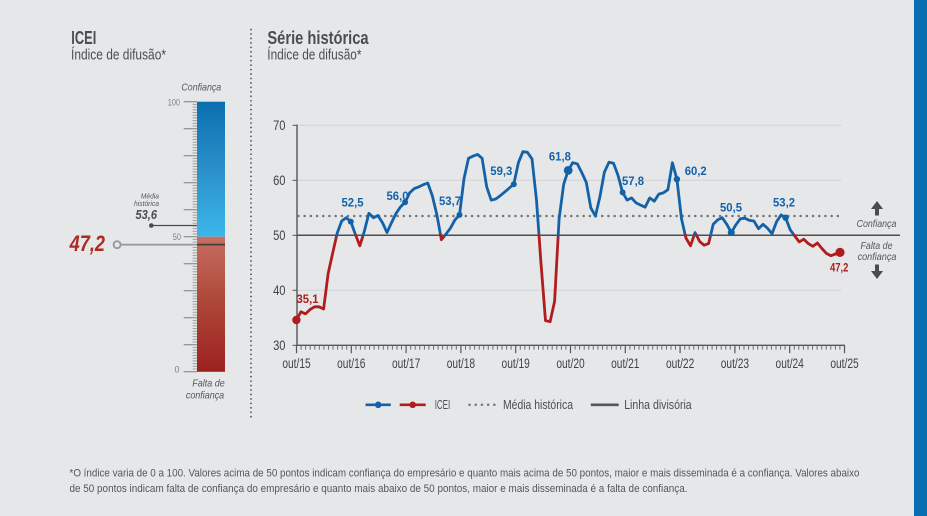  What do you see at coordinates (450, 201) in the screenshot?
I see `svg-text: 53,7` at bounding box center [450, 201].